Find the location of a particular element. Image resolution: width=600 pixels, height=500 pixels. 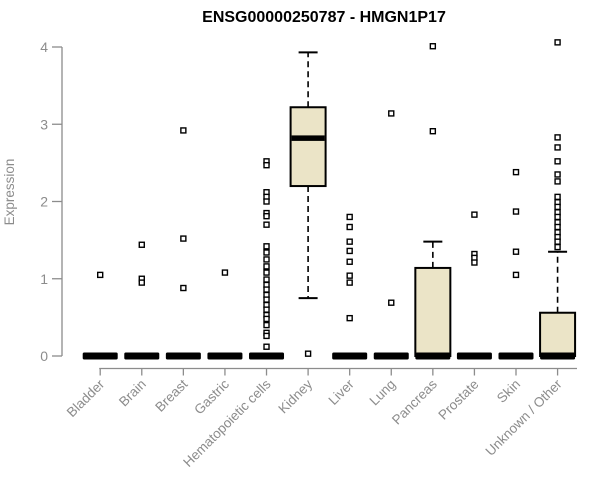

y-tick-label: 0 is located at coordinates (44, 356).